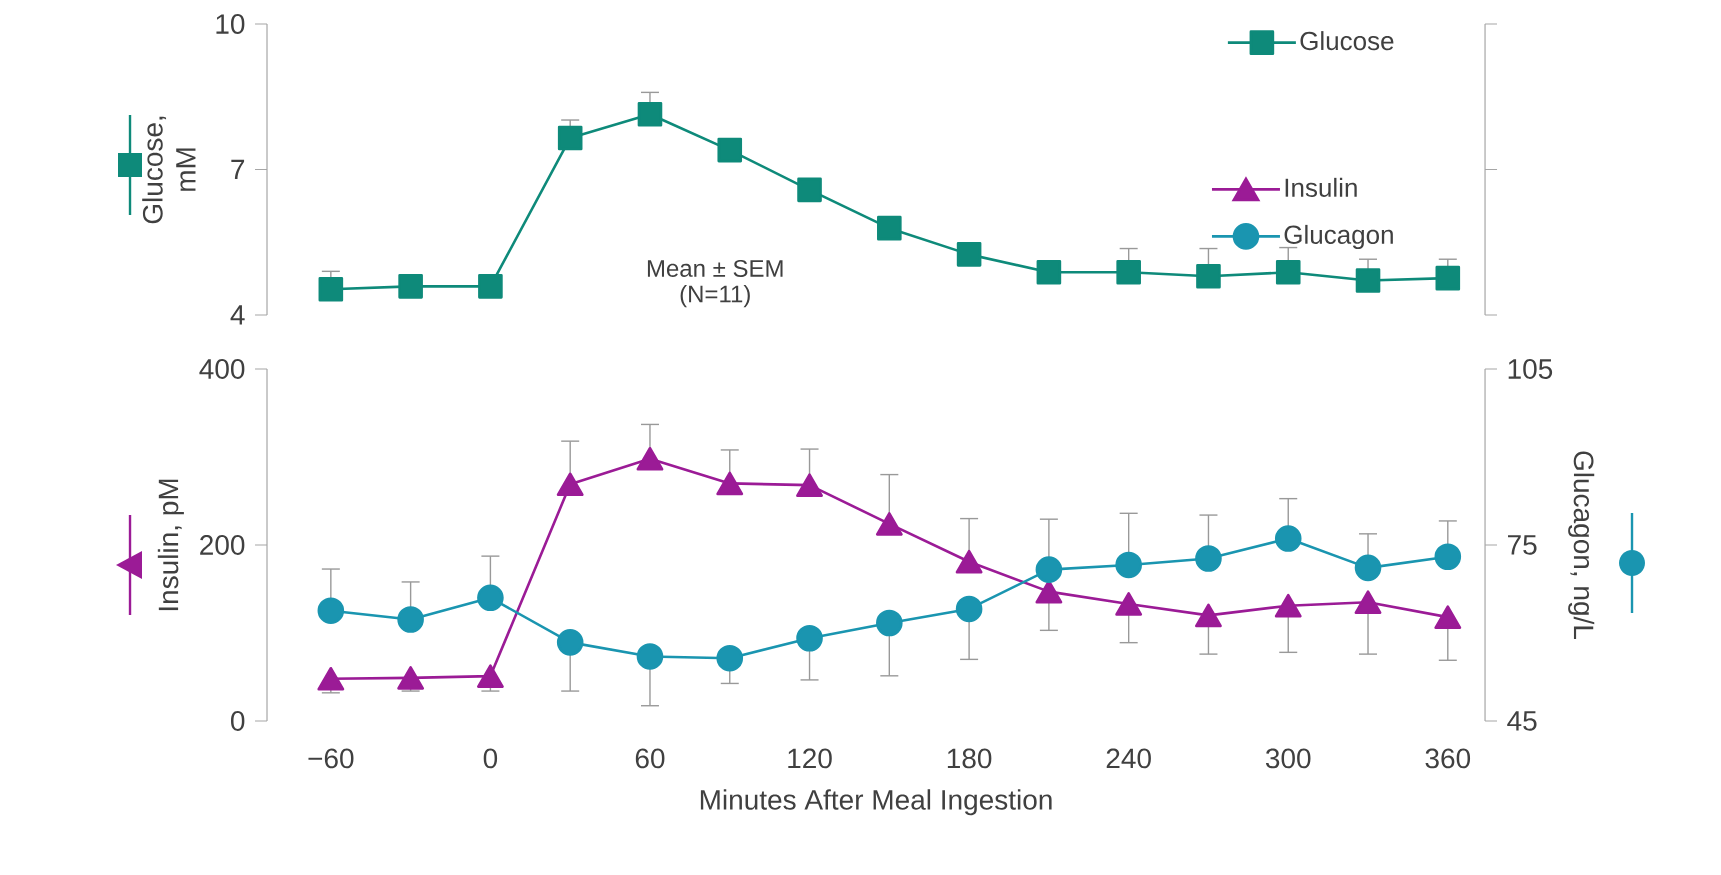 Image resolution: width=1721 pixels, height=875 pixels. What do you see at coordinates (230, 24) in the screenshot?
I see `y-tick-label: 10` at bounding box center [230, 24].